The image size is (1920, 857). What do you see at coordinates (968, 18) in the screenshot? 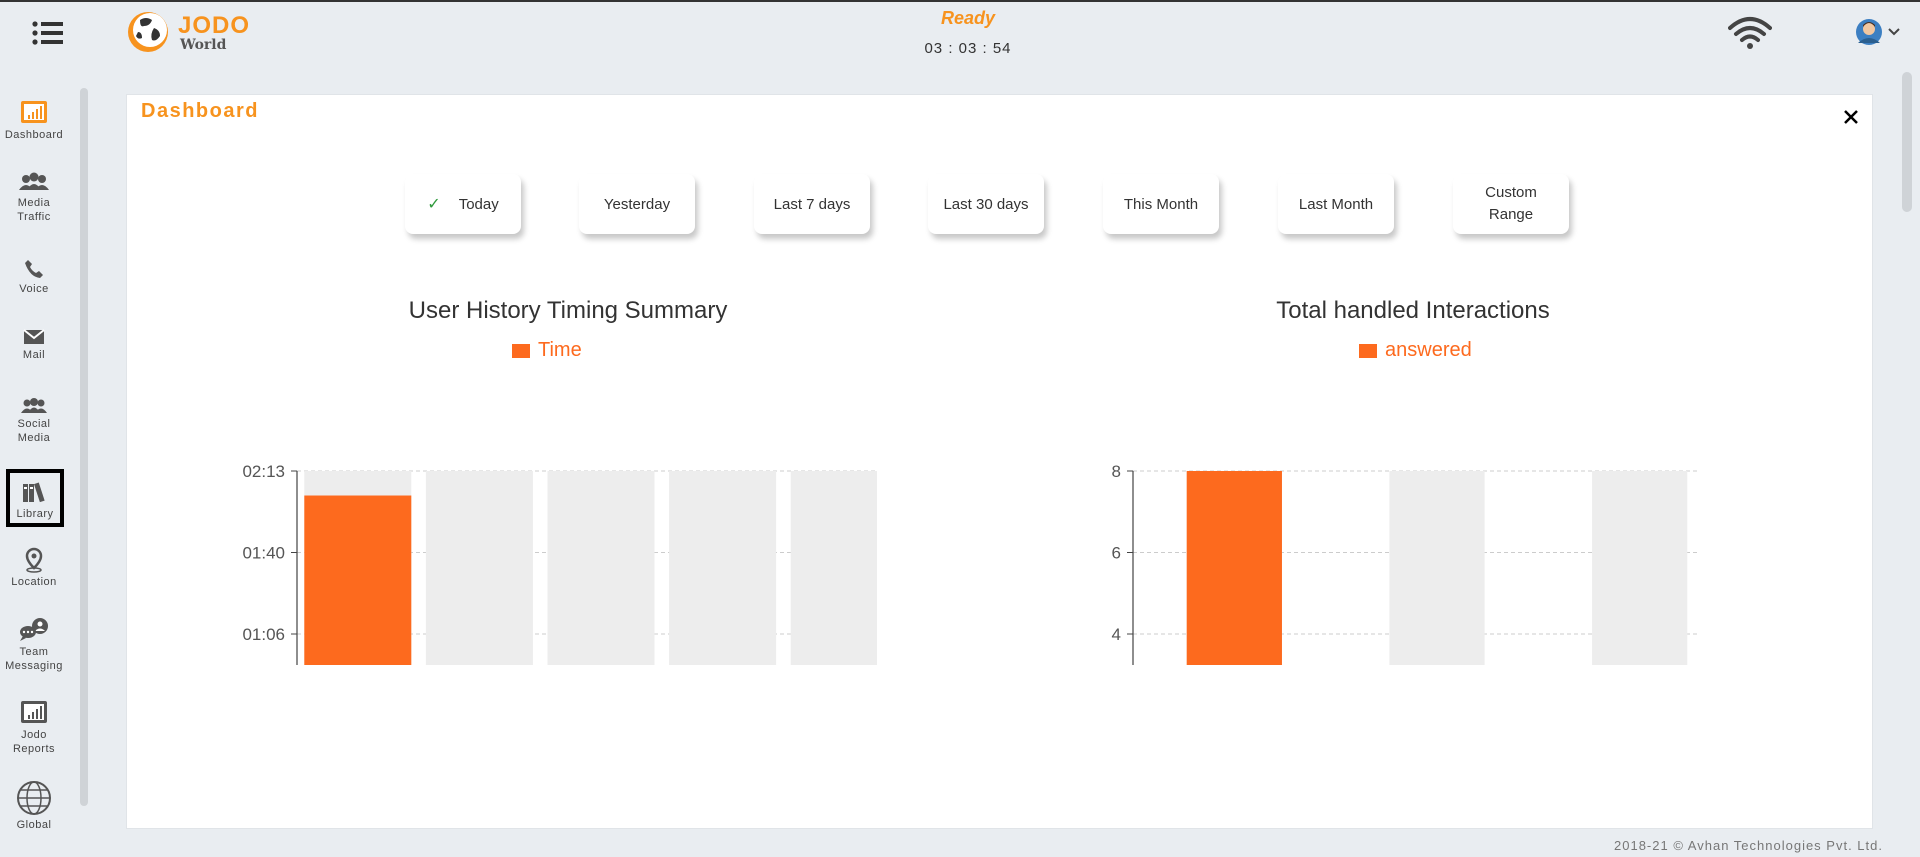
I see `agent-status: Ready` at bounding box center [968, 18].